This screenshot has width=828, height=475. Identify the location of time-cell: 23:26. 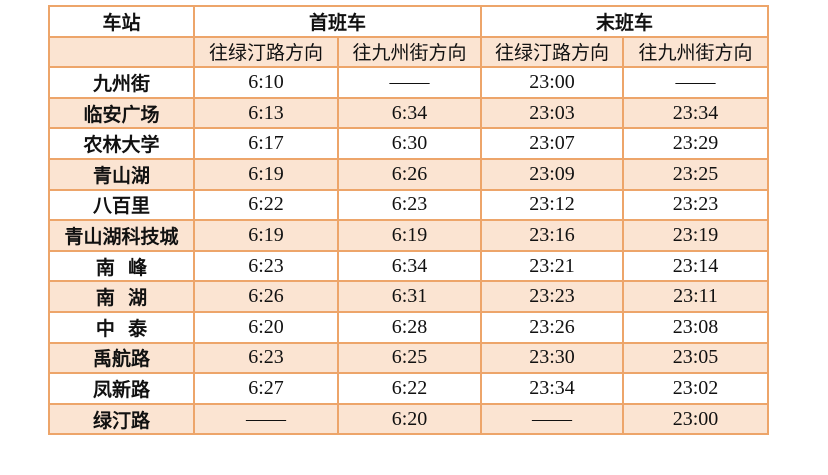
(552, 327).